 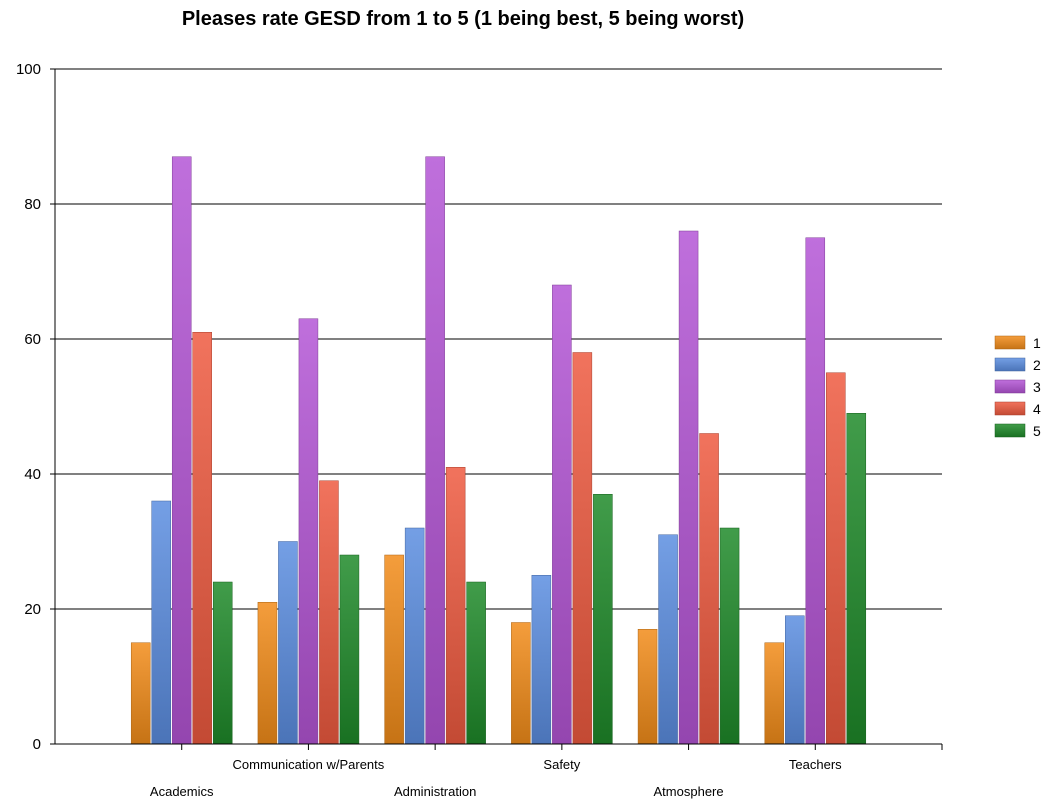 What do you see at coordinates (815, 764) in the screenshot?
I see `x-category-label: Teachers` at bounding box center [815, 764].